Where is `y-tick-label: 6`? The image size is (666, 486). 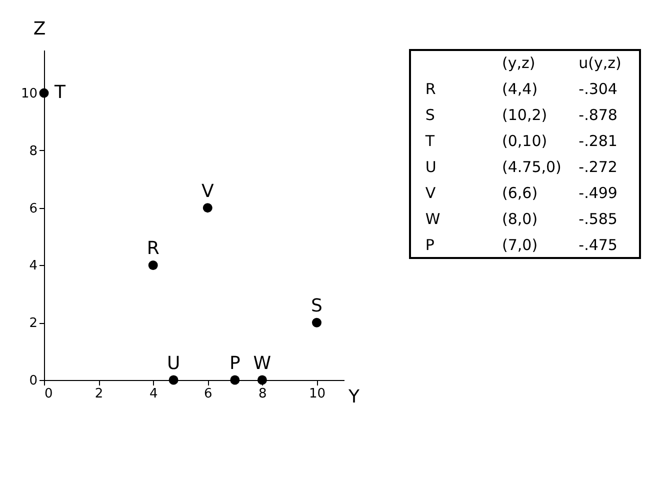
y-tick-label: 6 is located at coordinates (33, 208).